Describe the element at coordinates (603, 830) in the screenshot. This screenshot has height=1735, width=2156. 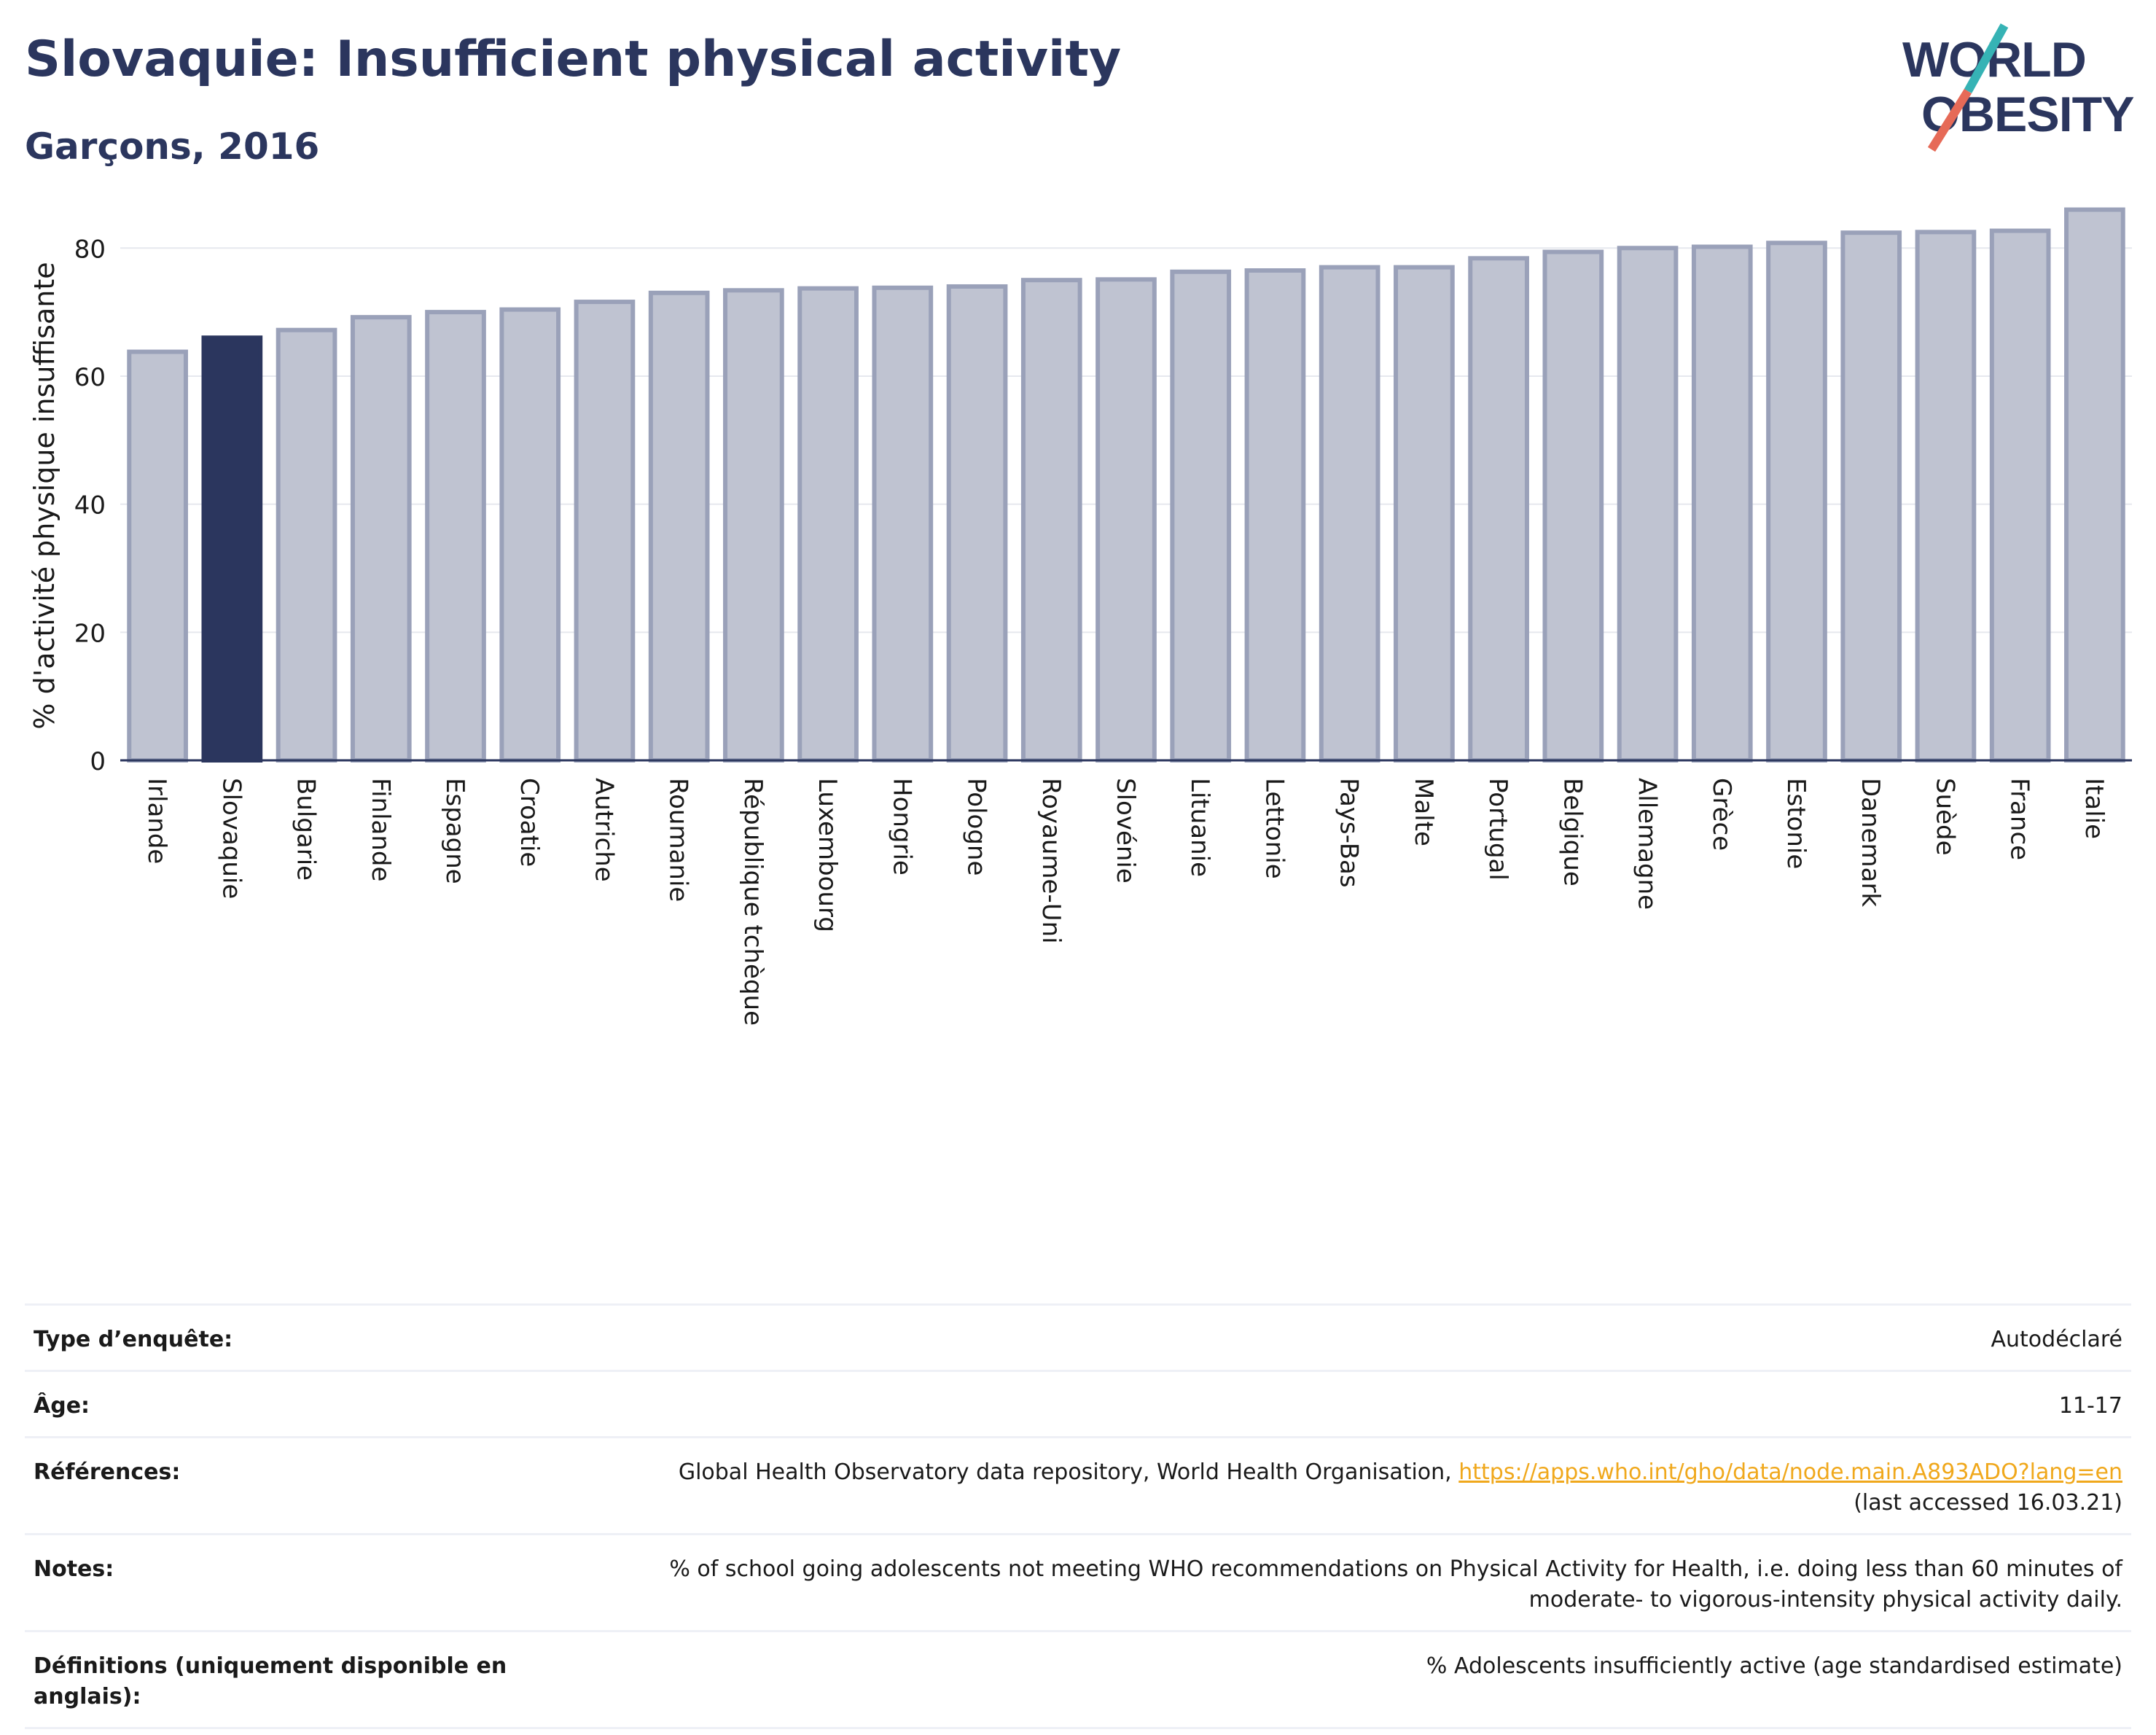
I see `x-tick-label: Autriche` at that location.